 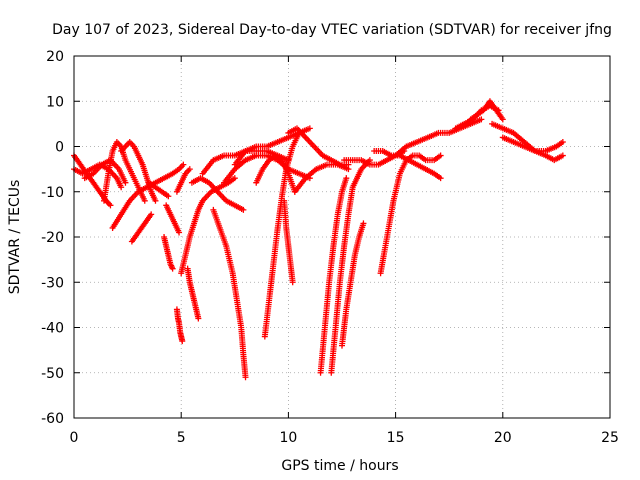 I want to click on y-tick-label: -60, so click(x=52, y=419).